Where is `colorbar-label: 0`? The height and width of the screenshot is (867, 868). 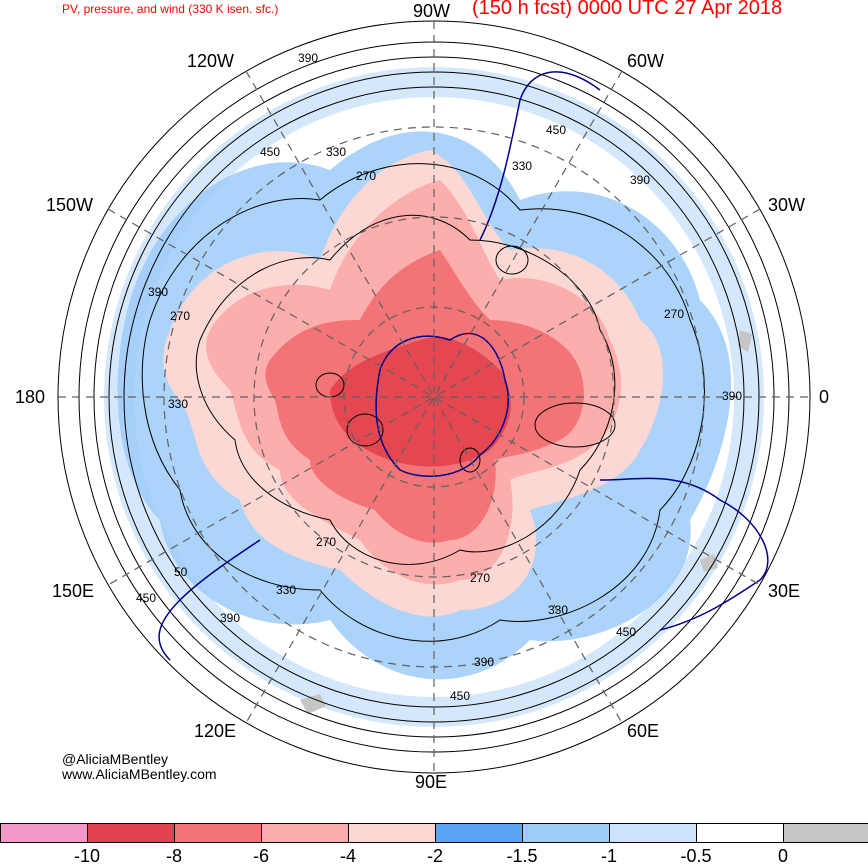
colorbar-label: 0 is located at coordinates (783, 856).